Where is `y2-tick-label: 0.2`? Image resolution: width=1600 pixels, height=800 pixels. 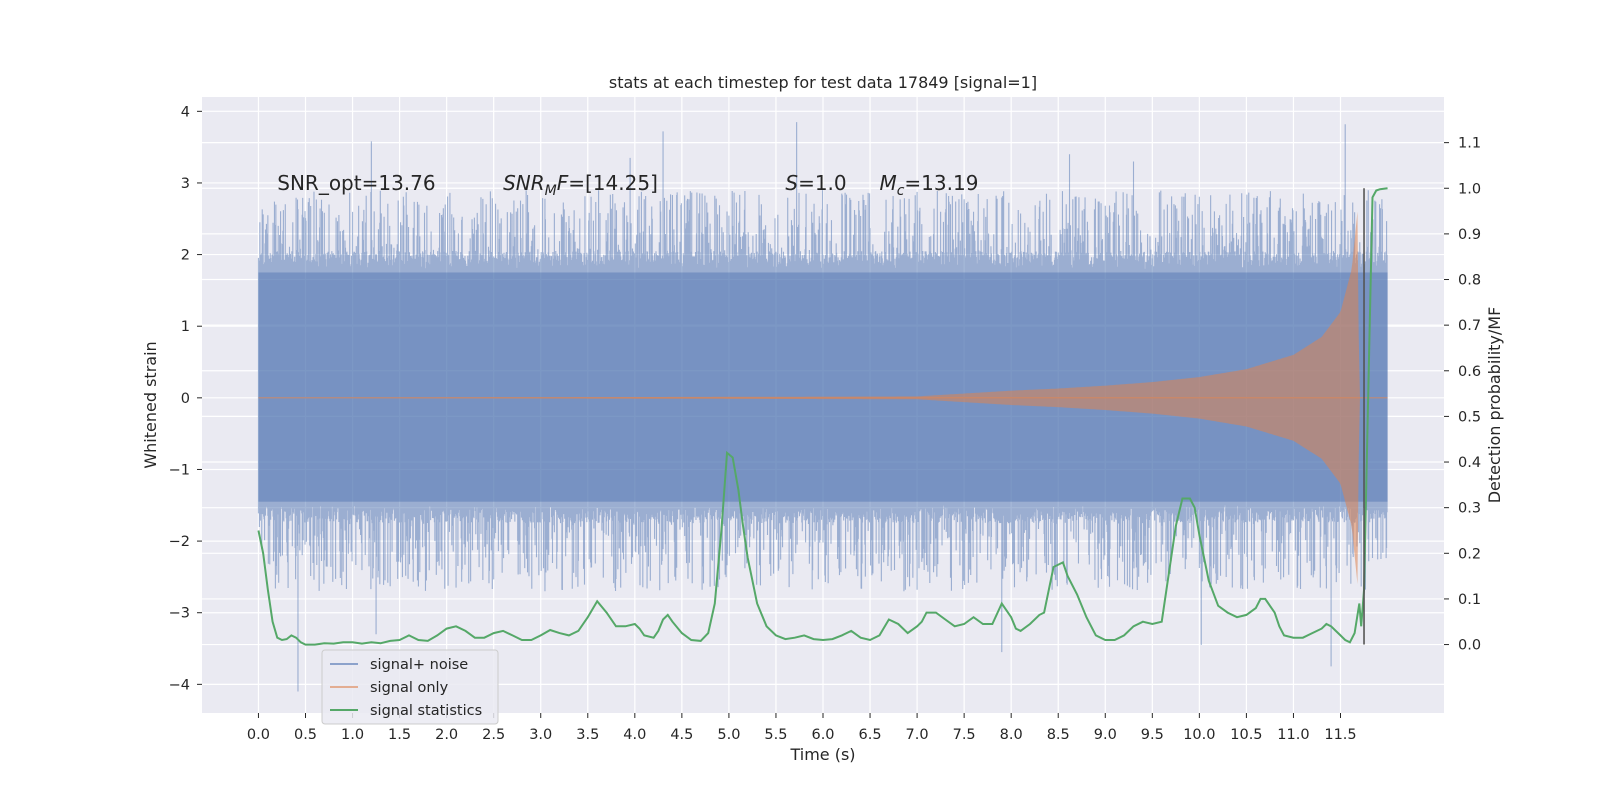 y2-tick-label: 0.2 is located at coordinates (1469, 554).